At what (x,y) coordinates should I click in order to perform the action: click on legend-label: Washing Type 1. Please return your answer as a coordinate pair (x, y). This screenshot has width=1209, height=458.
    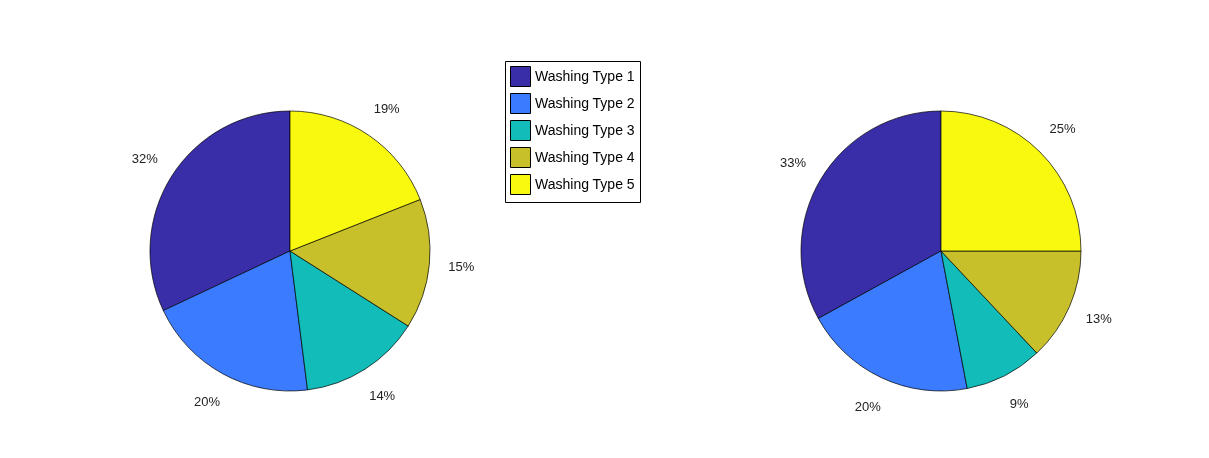
    Looking at the image, I should click on (585, 75).